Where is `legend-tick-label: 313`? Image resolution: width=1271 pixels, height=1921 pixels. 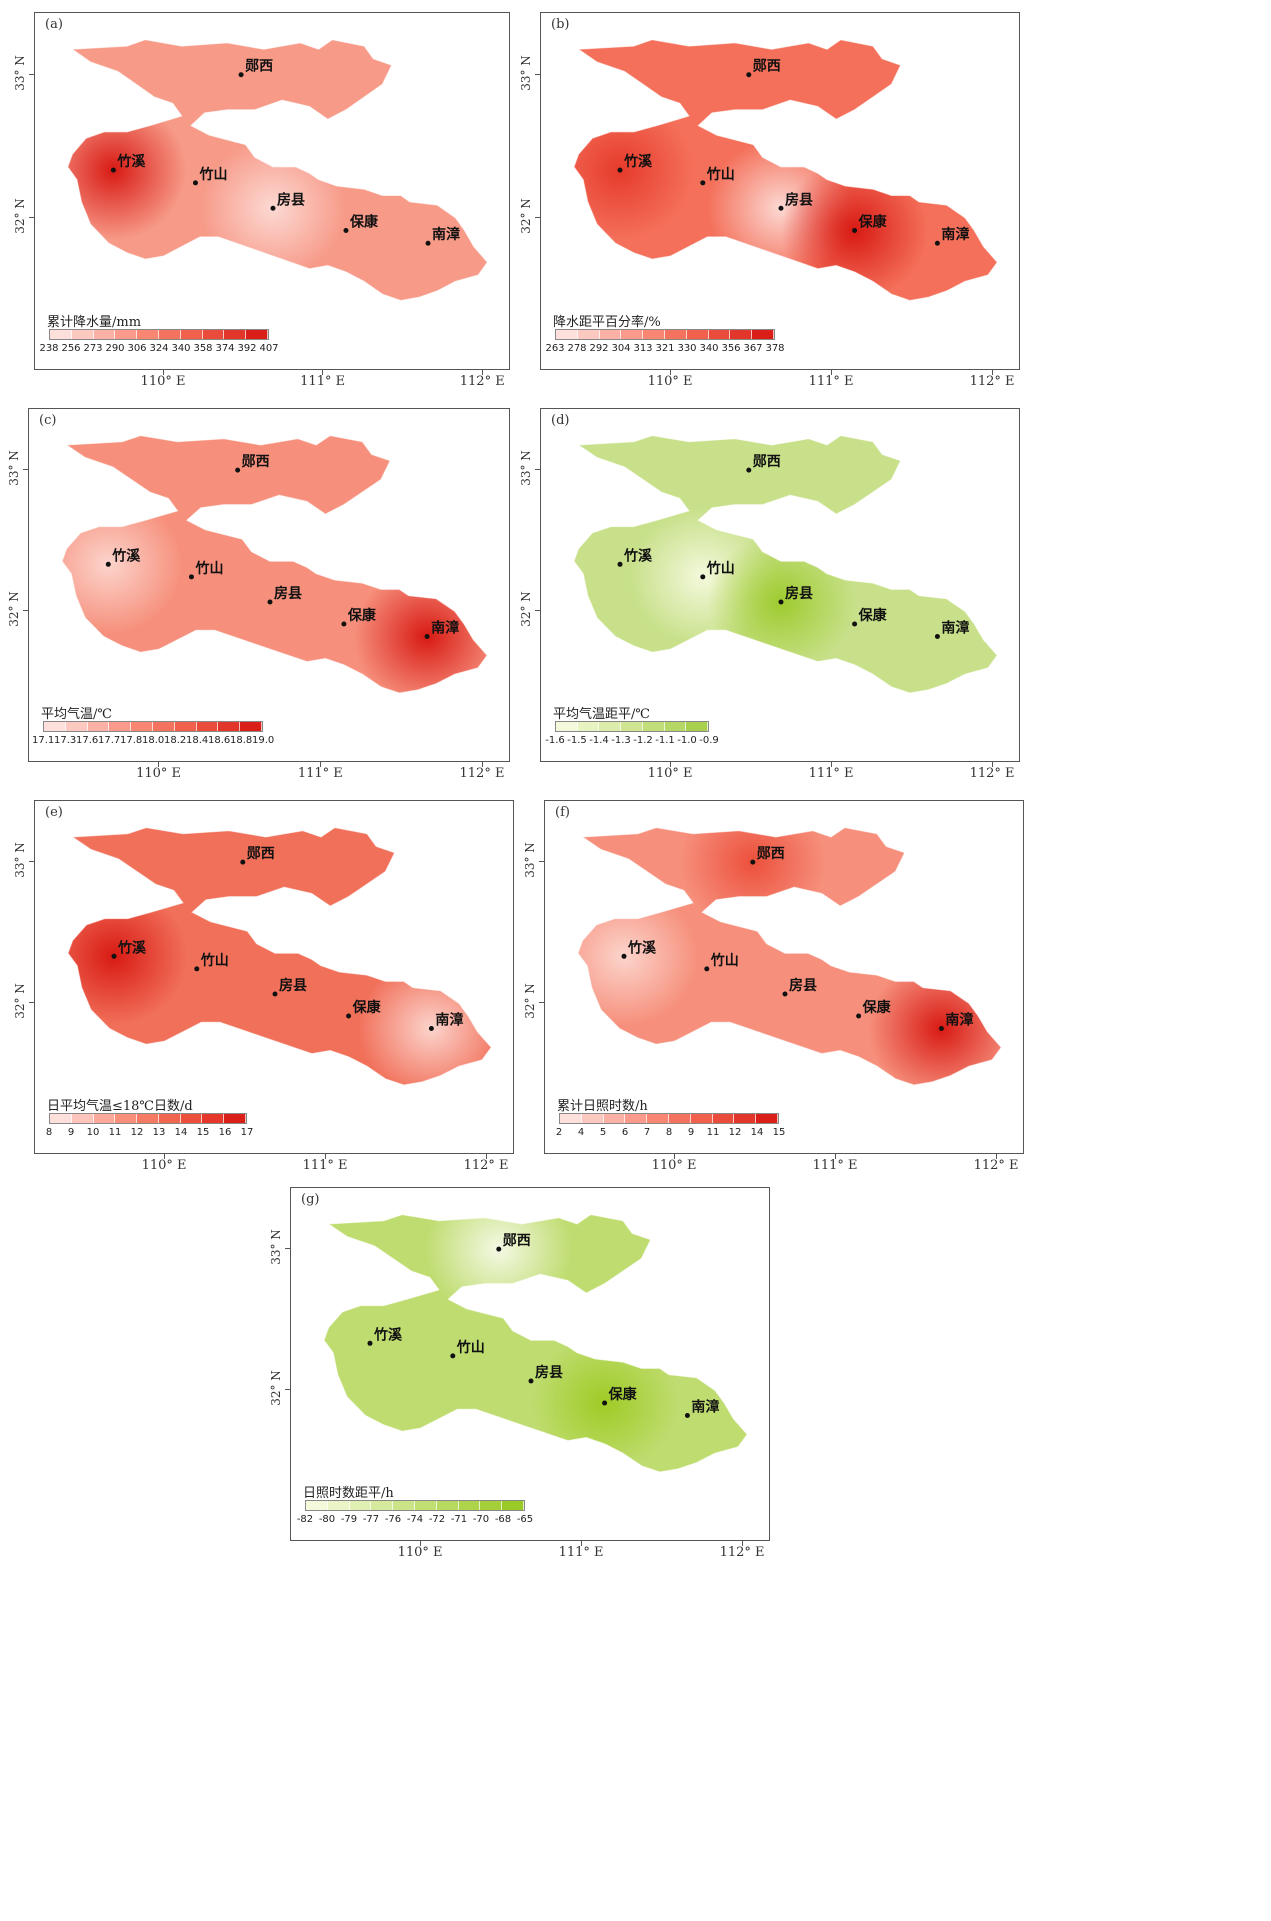 legend-tick-label: 313 is located at coordinates (643, 348).